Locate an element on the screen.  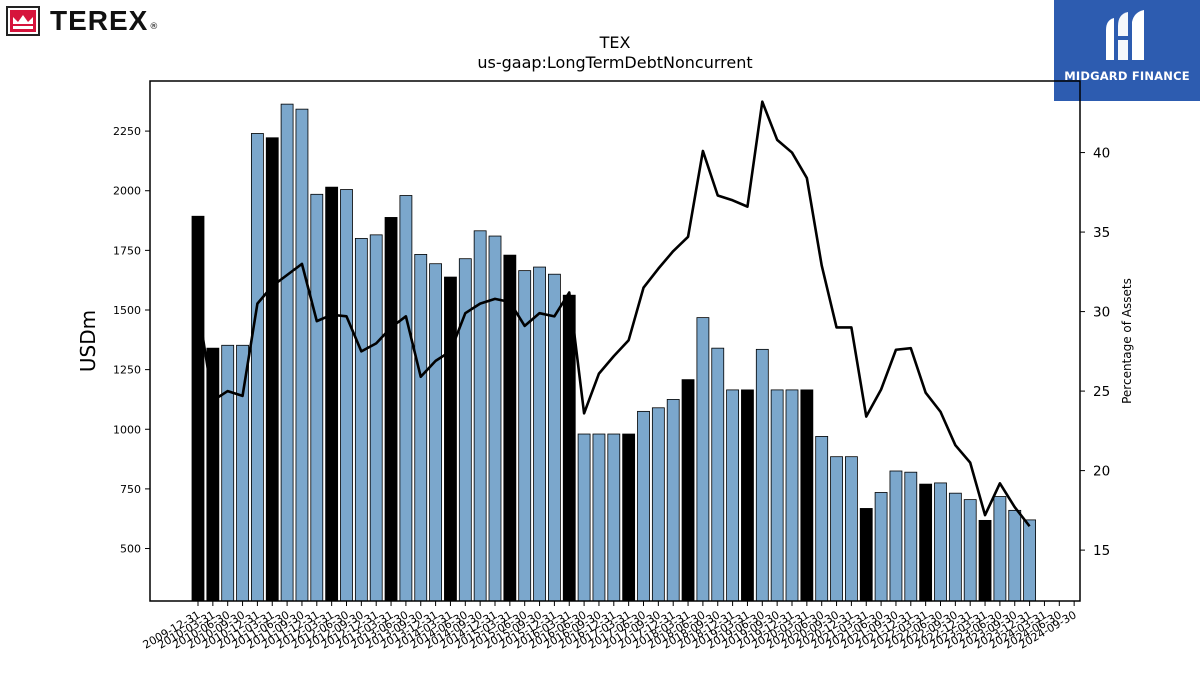
chart-subtitle: us-gaap:LongTermDebtNoncurrent is located at coordinates (614, 62).